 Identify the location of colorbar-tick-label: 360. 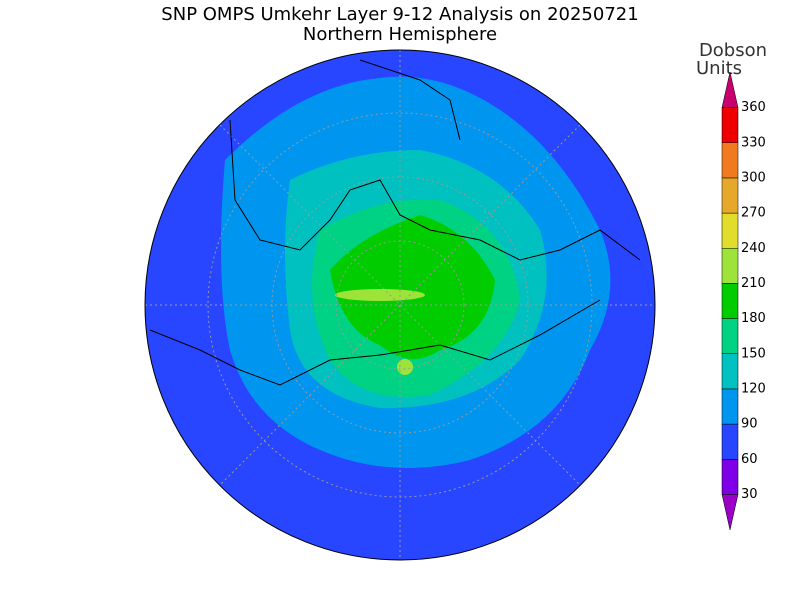
(753, 107).